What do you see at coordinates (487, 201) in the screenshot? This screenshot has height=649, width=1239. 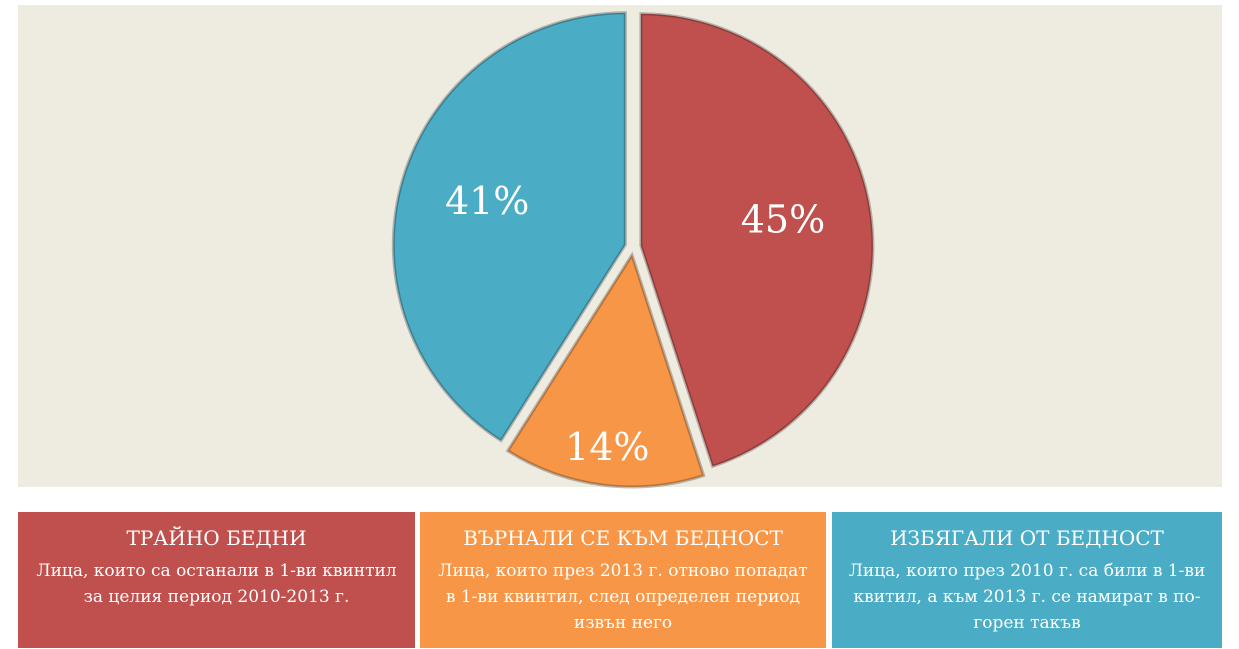 I see `data-label: 41%` at bounding box center [487, 201].